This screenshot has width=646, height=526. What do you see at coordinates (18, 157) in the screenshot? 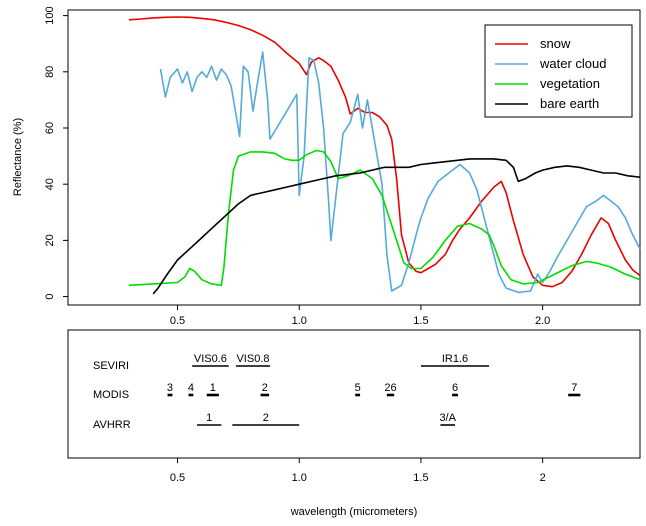
I see `y-axis-title: Reflectance (%)` at bounding box center [18, 157].